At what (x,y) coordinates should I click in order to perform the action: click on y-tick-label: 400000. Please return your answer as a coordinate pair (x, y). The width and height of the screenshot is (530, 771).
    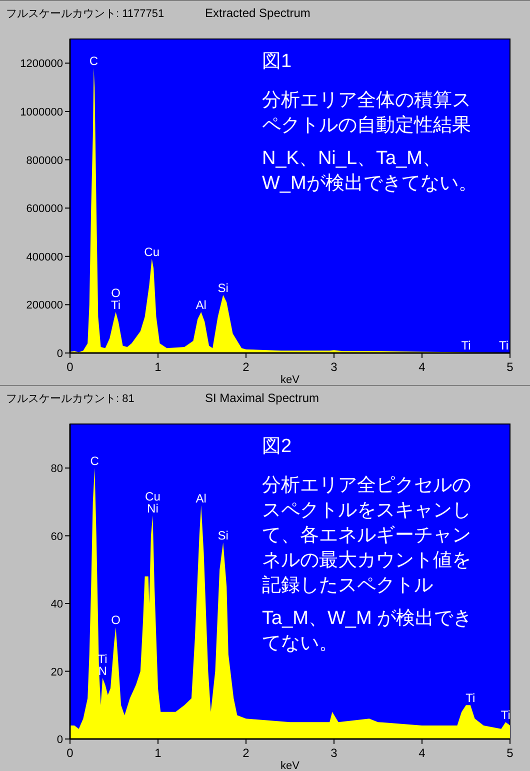
    Looking at the image, I should click on (44, 257).